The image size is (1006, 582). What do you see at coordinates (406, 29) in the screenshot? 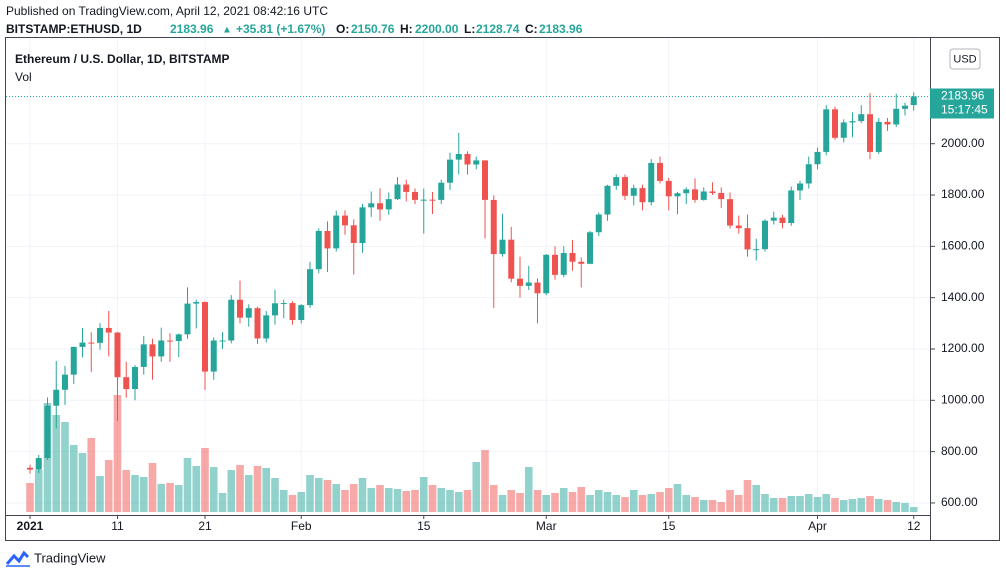
I see `high-label: H:` at bounding box center [406, 29].